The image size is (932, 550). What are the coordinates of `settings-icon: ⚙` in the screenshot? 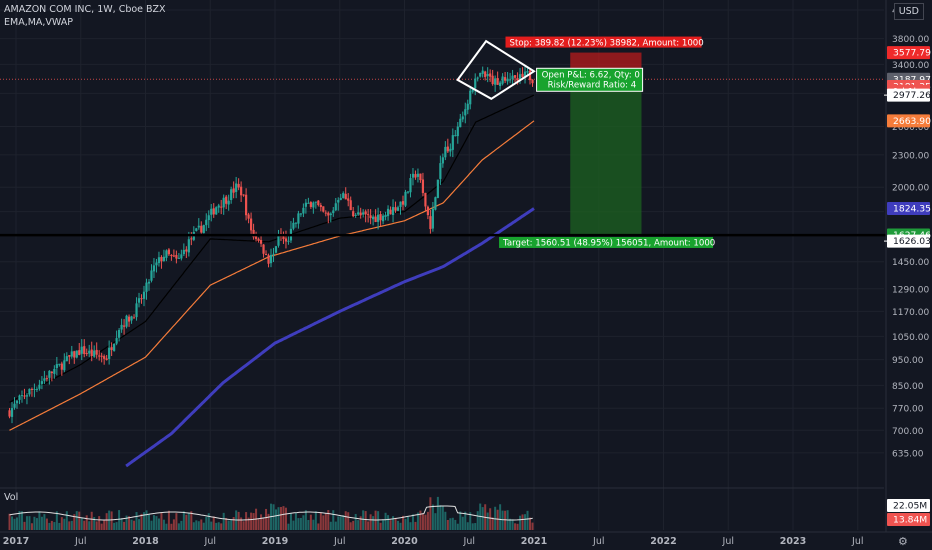 It's located at (903, 541).